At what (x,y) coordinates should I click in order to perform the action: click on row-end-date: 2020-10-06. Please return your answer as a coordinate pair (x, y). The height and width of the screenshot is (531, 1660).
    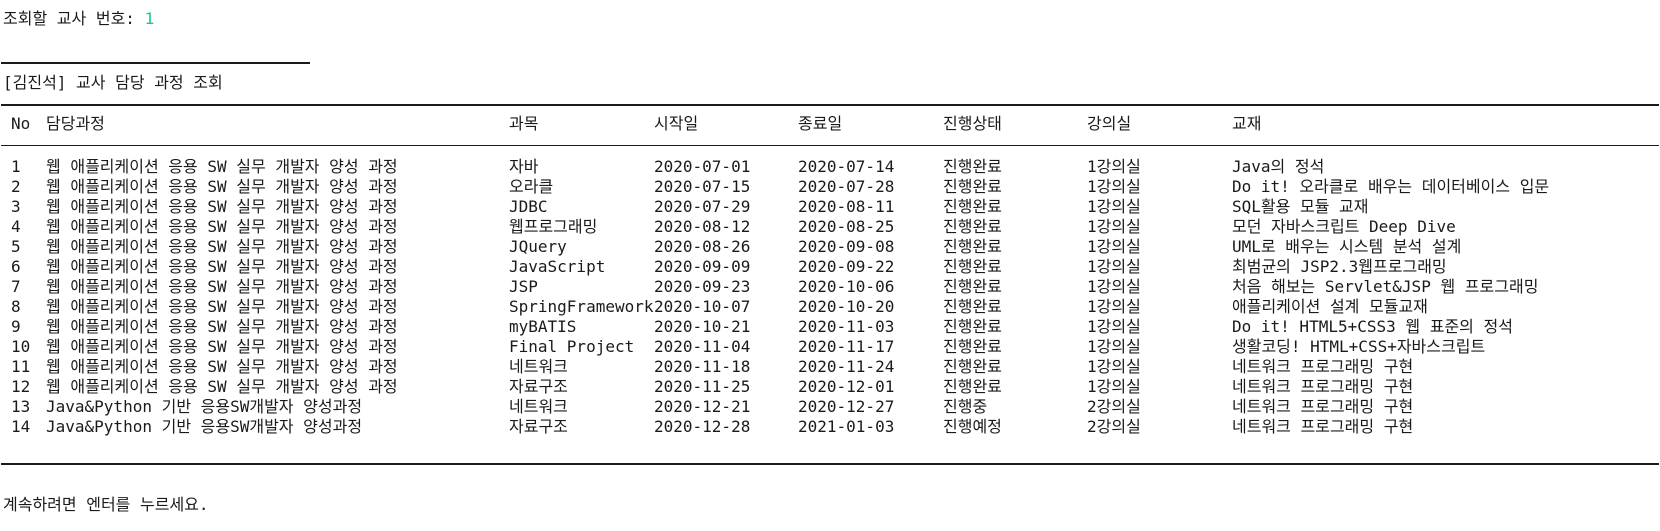
    Looking at the image, I should click on (846, 286).